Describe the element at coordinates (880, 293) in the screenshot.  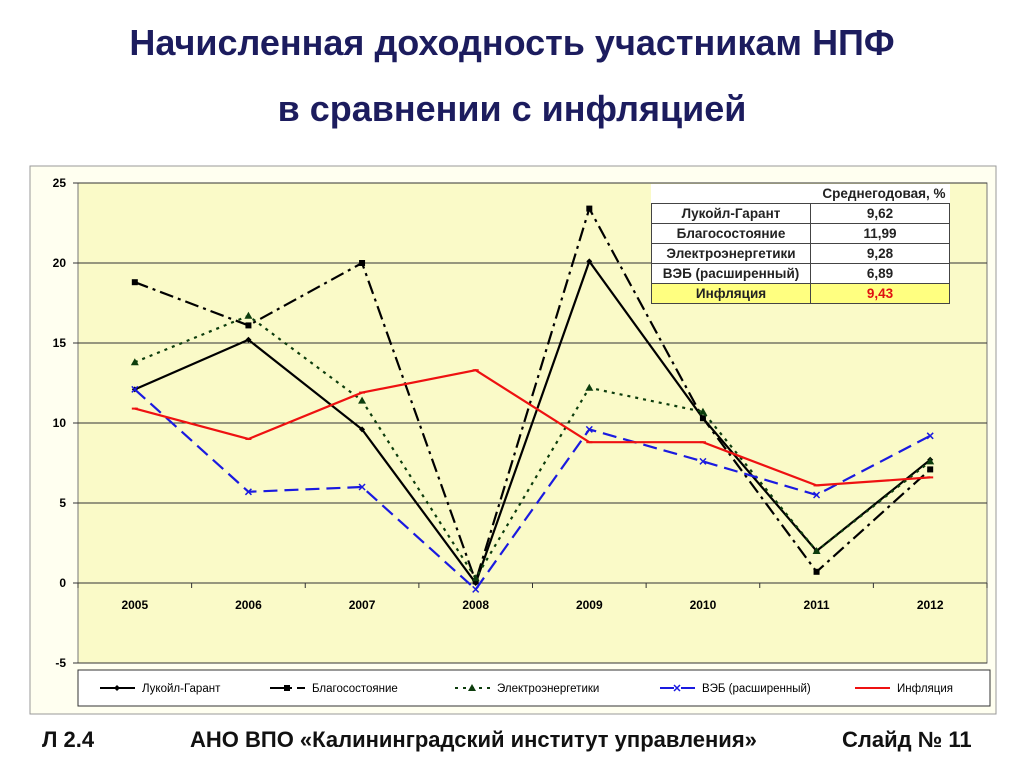
I see `row-value: 9,43` at that location.